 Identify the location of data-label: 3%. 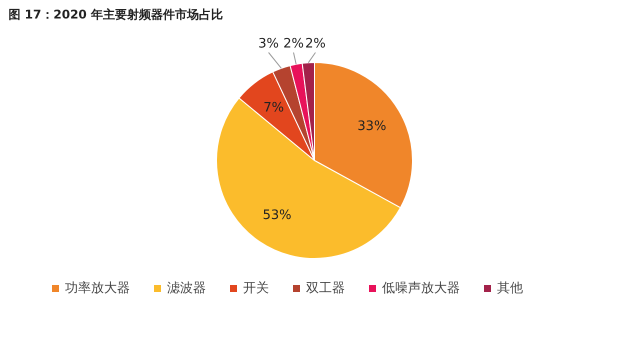
(268, 44).